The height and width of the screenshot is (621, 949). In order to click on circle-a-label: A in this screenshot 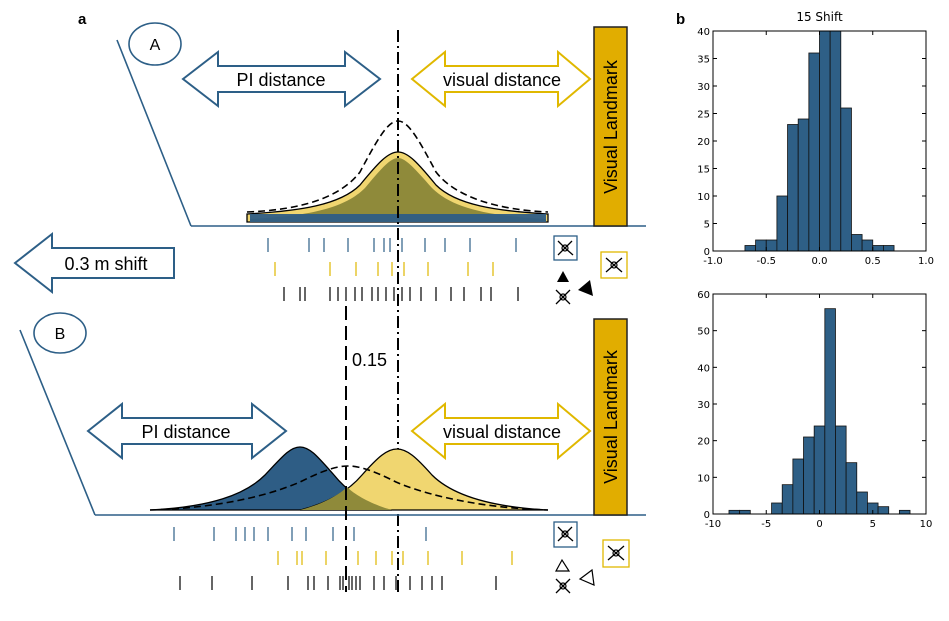, I will do `click(155, 45)`.